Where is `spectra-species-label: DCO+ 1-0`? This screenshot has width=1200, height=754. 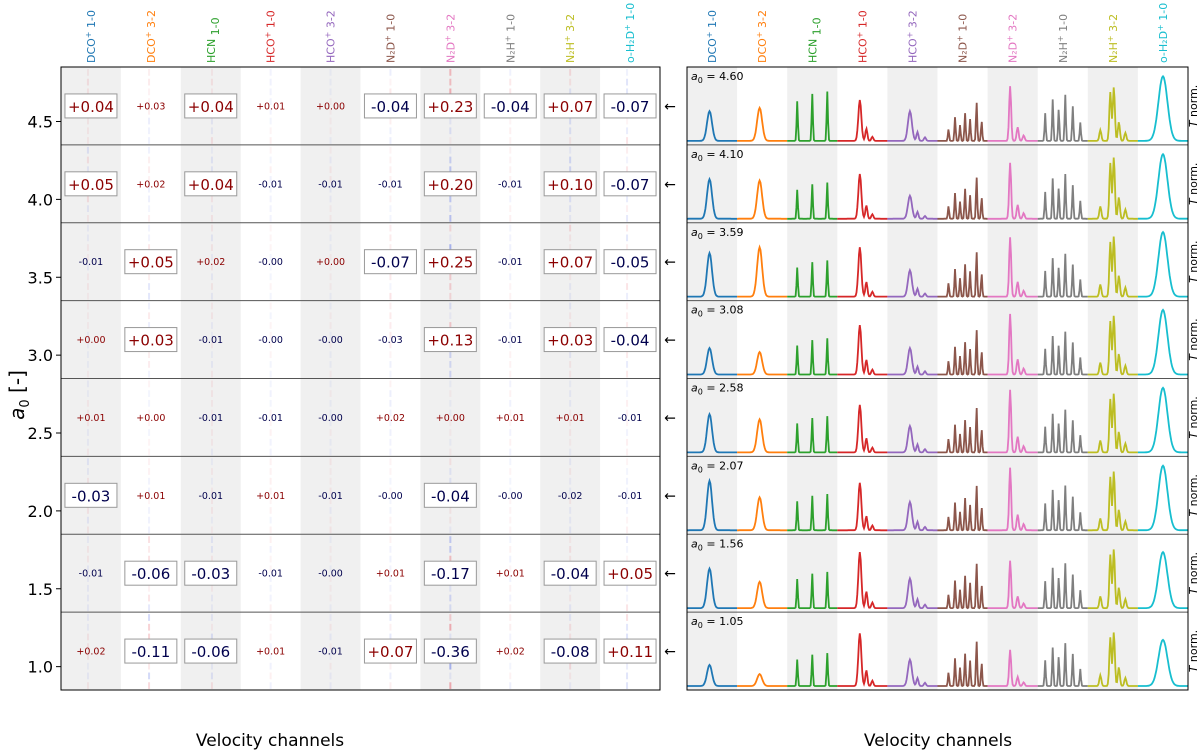 spectra-species-label: DCO+ 1-0 is located at coordinates (712, 36).